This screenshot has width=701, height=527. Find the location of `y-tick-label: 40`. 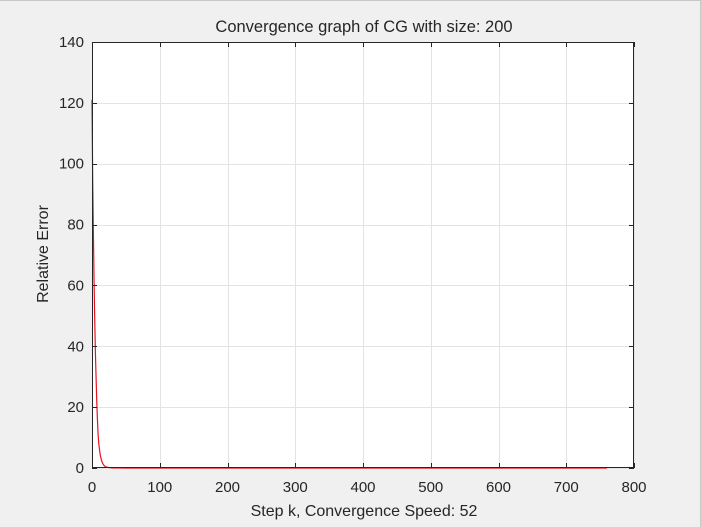

y-tick-label: 40 is located at coordinates (75, 346).